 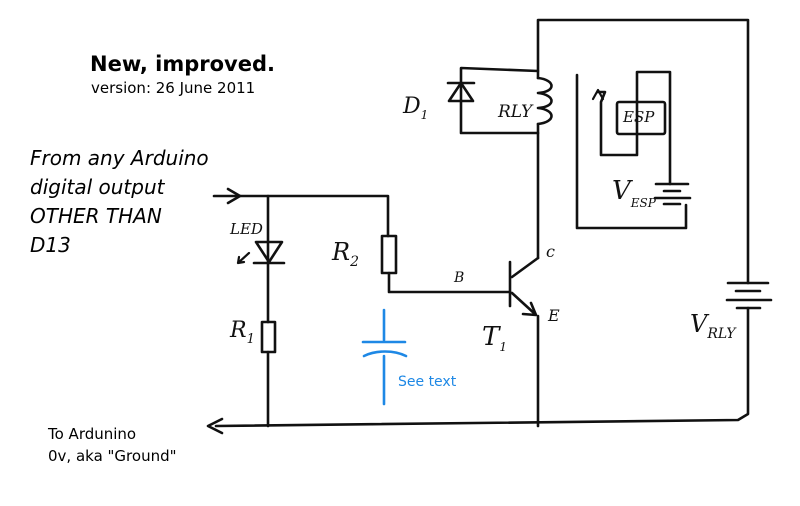 I want to click on d1-symbol, so click(x=461, y=92).